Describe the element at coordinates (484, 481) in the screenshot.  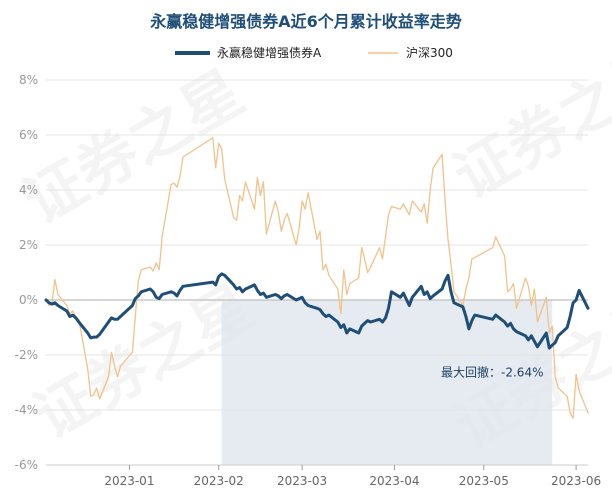
I see `x-tick-label: 2023-05` at that location.